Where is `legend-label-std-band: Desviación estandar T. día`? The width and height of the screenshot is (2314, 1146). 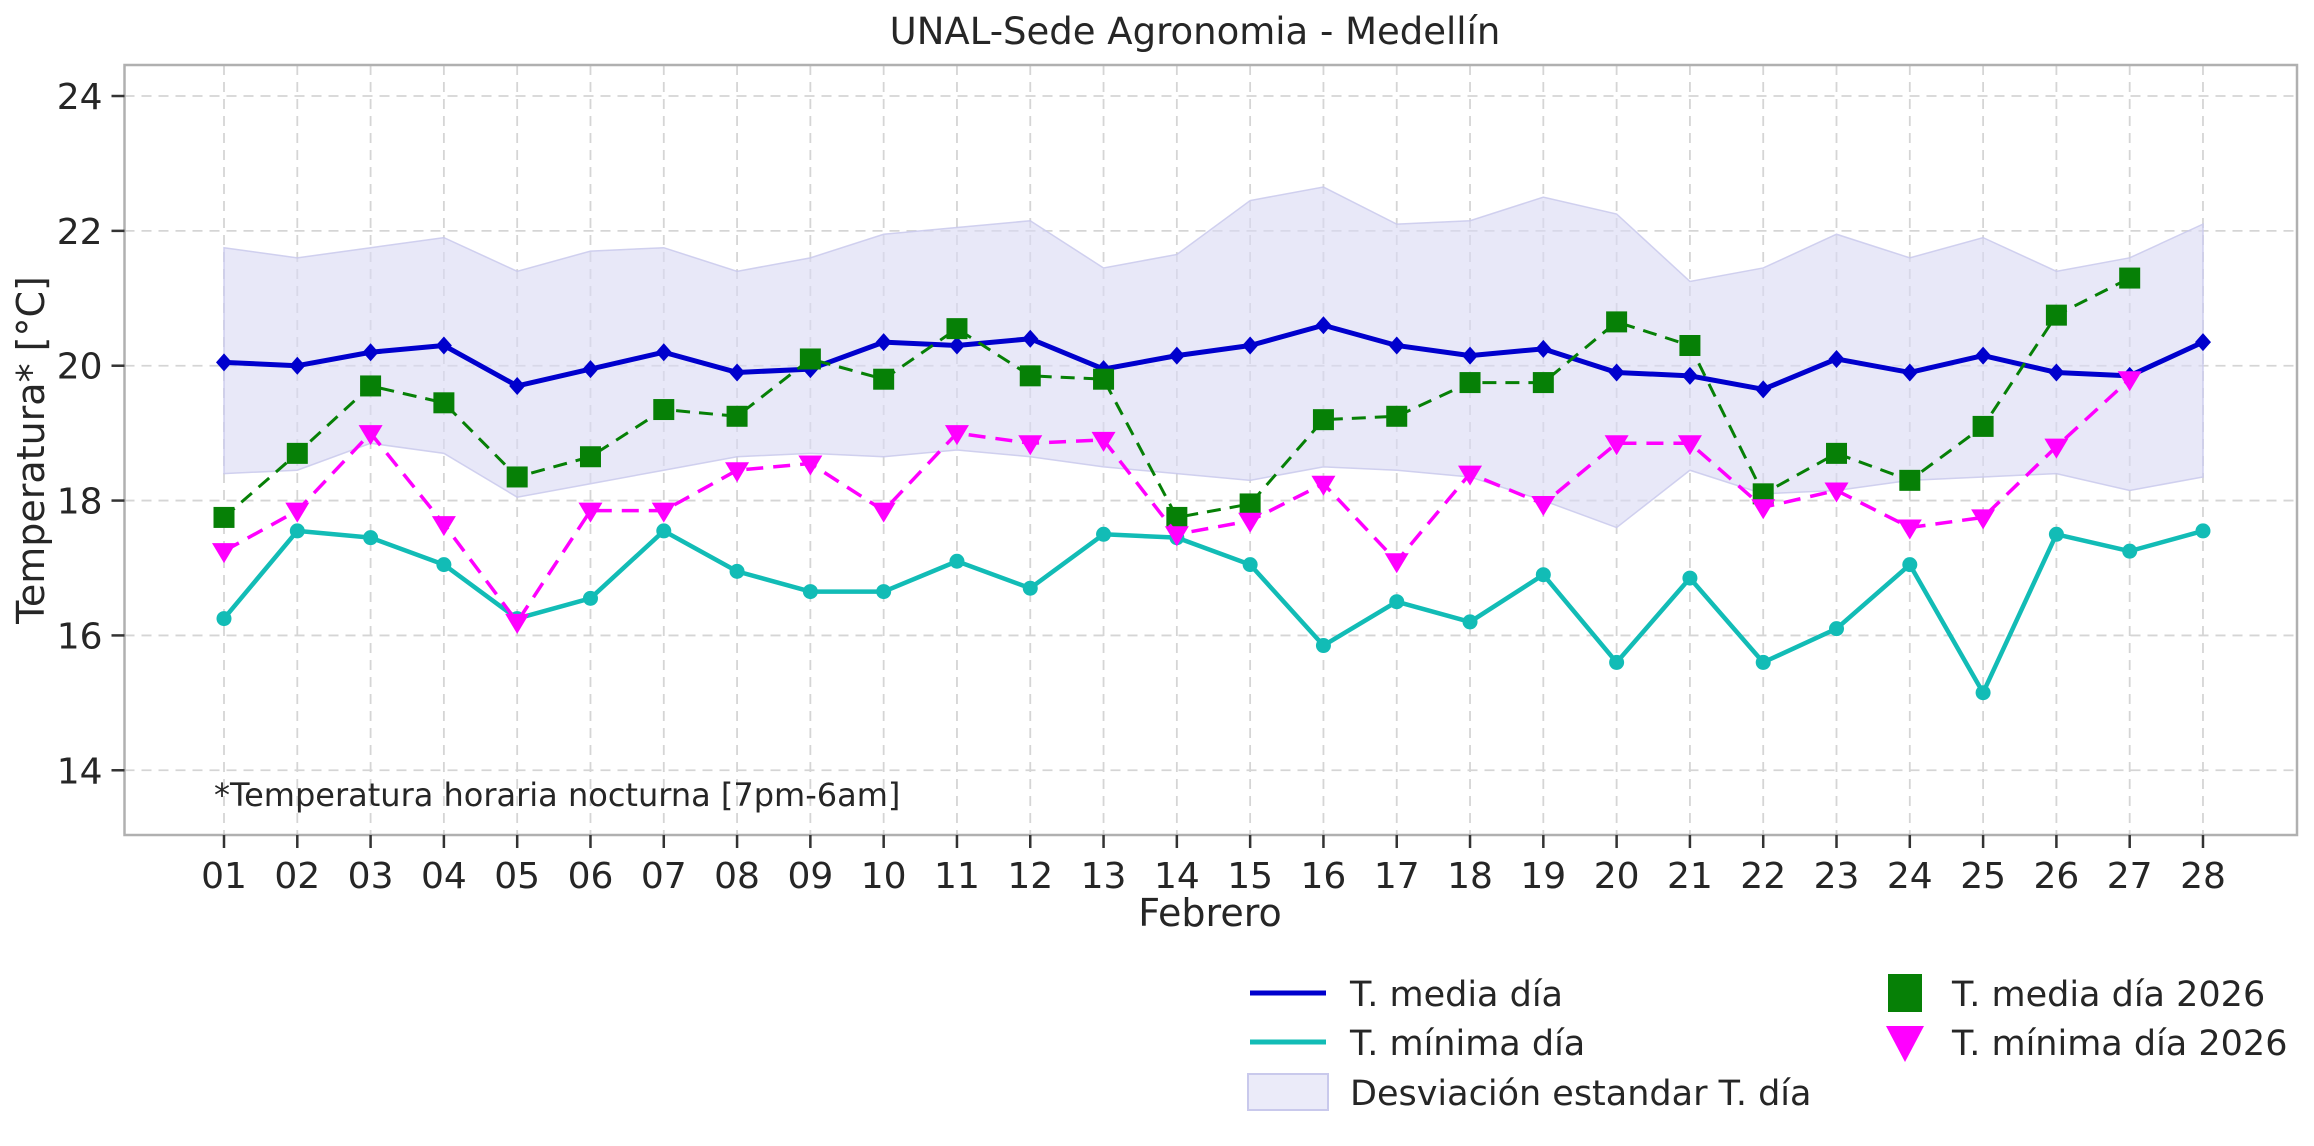 legend-label-std-band: Desviación estandar T. día is located at coordinates (1580, 1094).